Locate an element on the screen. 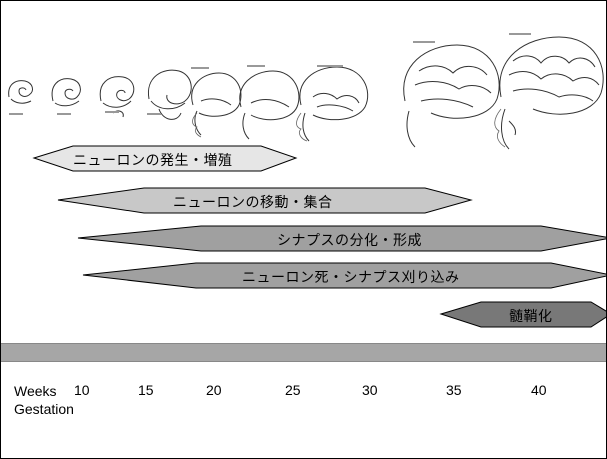 The image size is (607, 459). label-myelination: 髄鞘化 is located at coordinates (531, 317).